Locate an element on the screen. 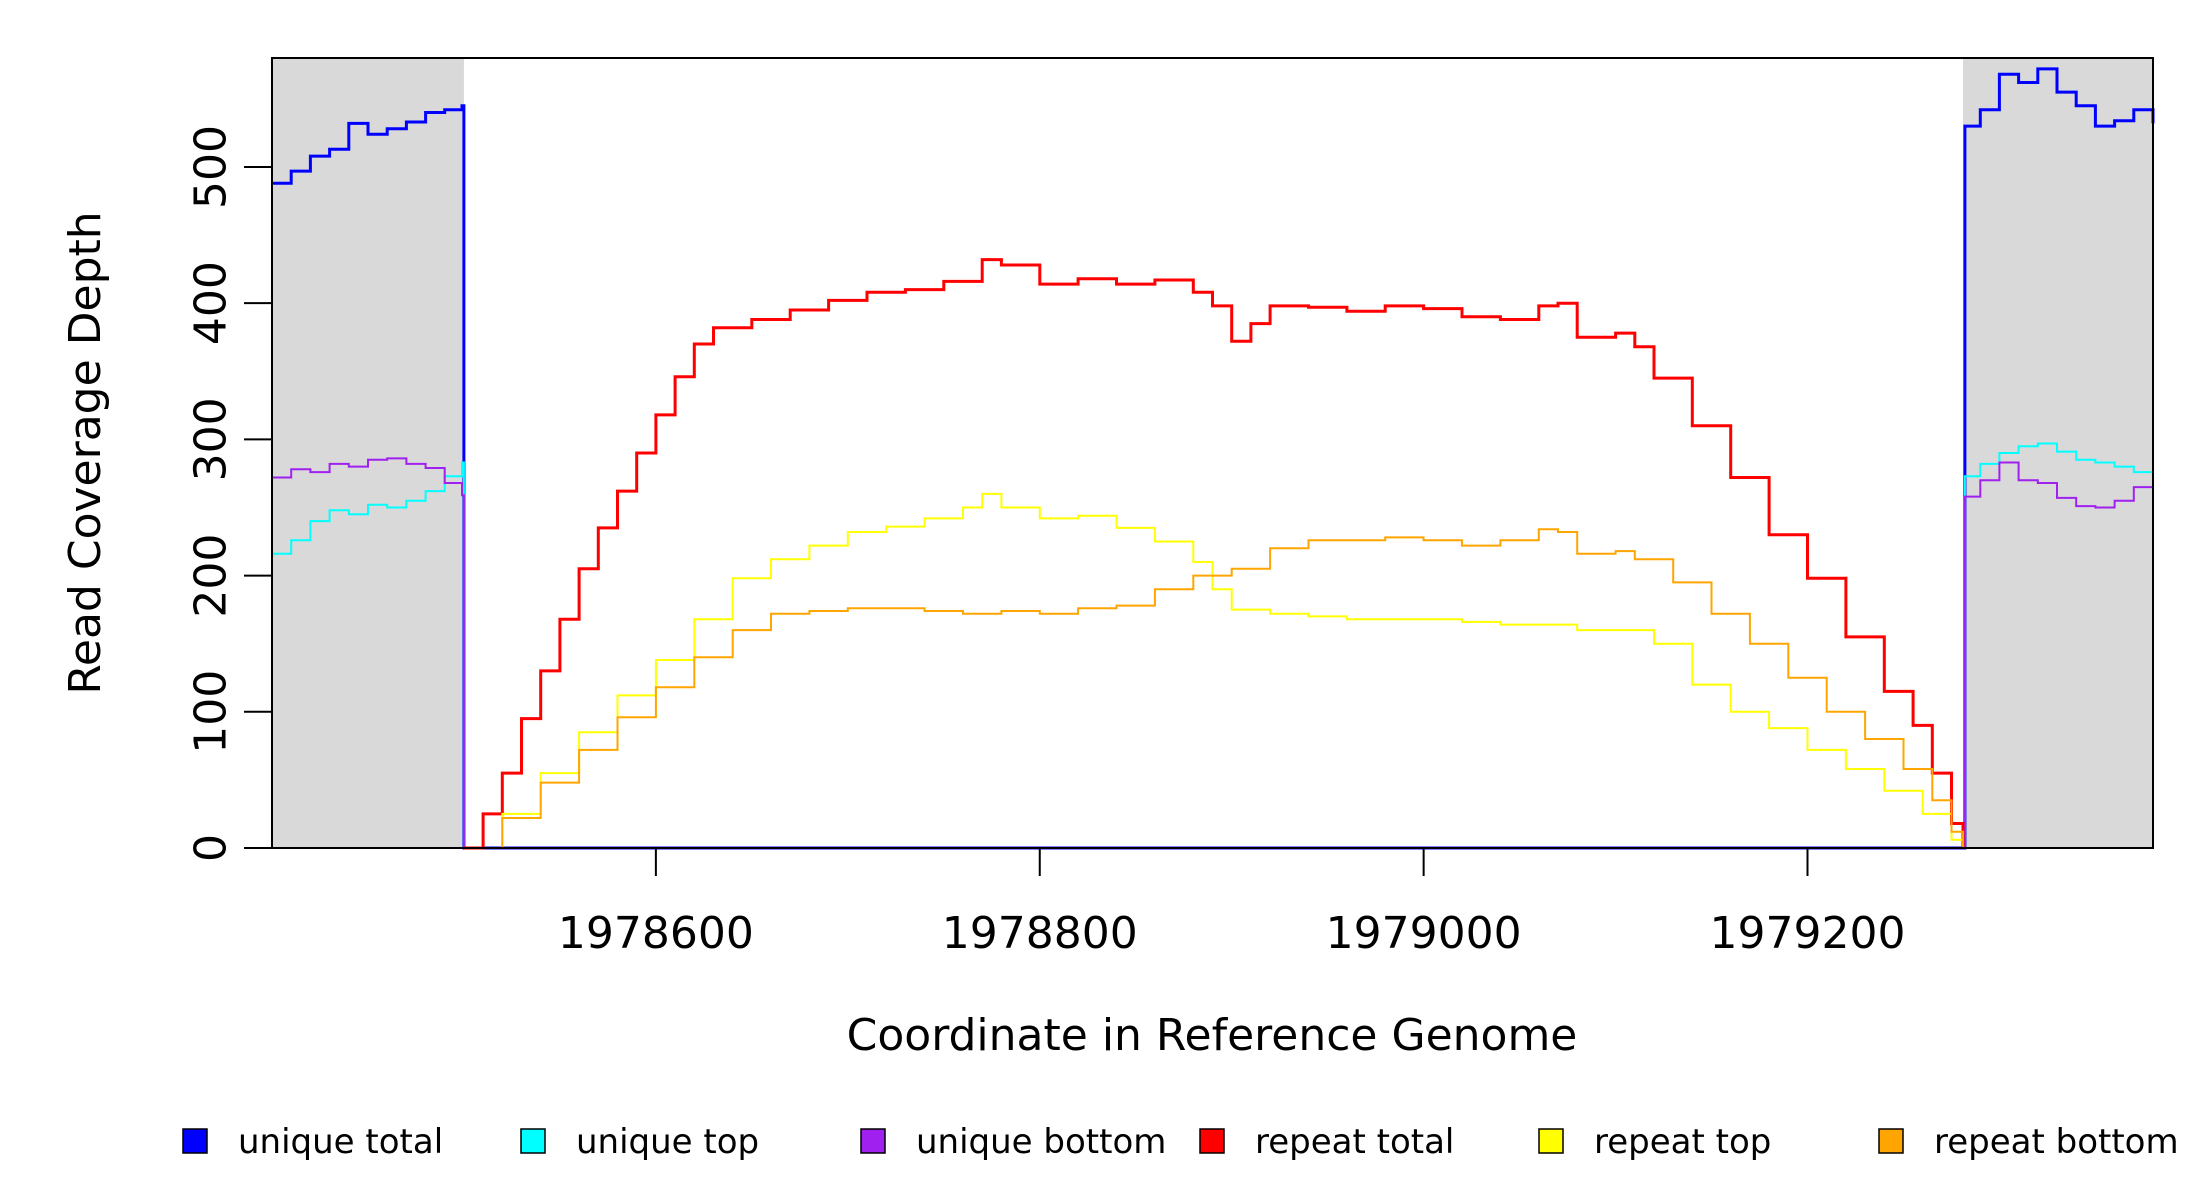 The width and height of the screenshot is (2200, 1200). y-tick-label: 0 is located at coordinates (210, 848).